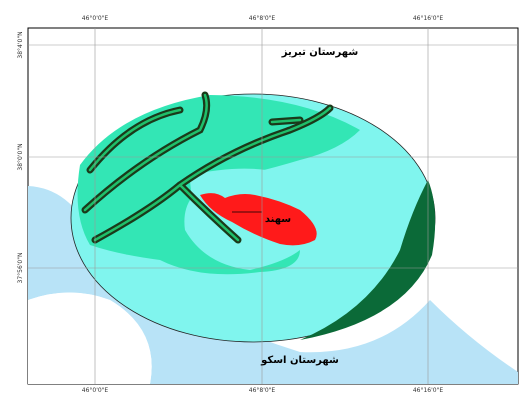  Describe the element at coordinates (258, 219) in the screenshot. I see `sahand-area` at that location.